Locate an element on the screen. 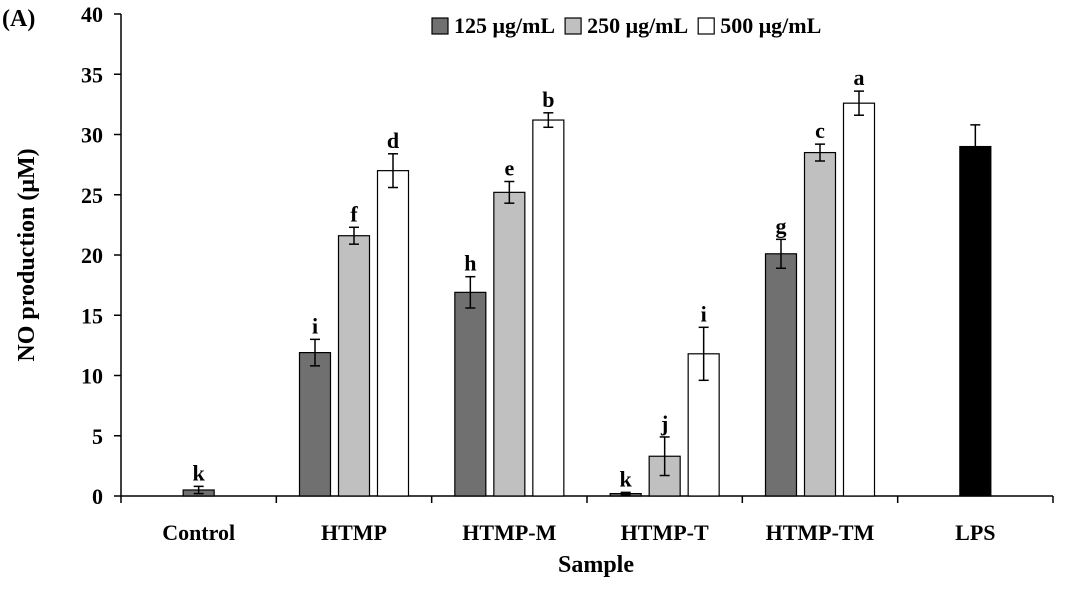 This screenshot has width=1080, height=596. x-tick-label: HTMP-M is located at coordinates (509, 532).